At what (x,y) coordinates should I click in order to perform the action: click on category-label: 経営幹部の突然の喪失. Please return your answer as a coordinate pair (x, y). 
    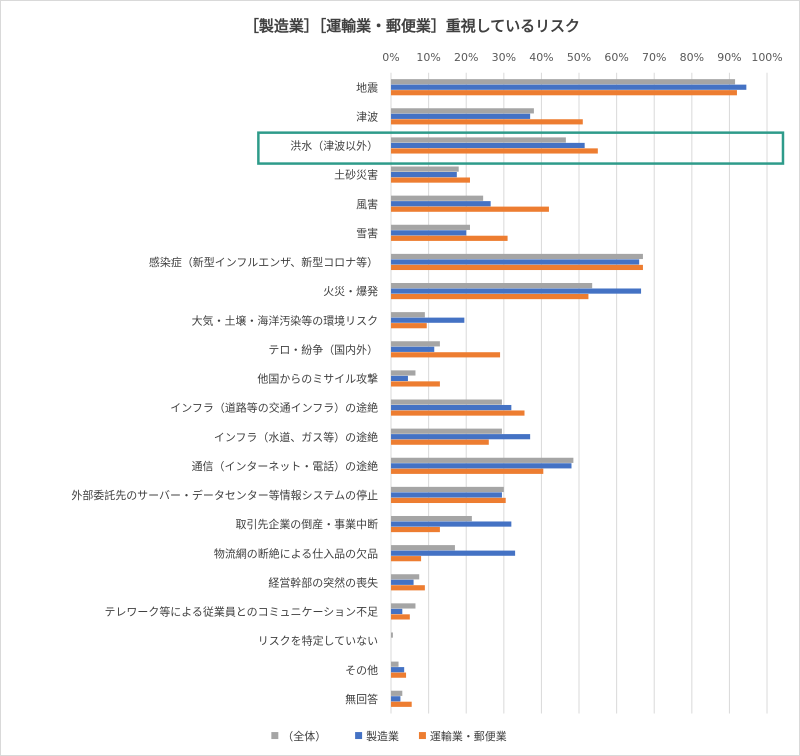
    Looking at the image, I should click on (323, 582).